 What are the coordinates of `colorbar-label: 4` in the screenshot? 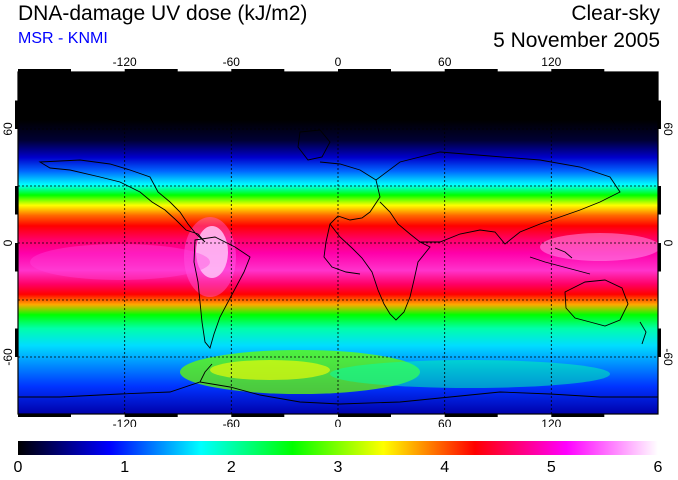 It's located at (445, 467).